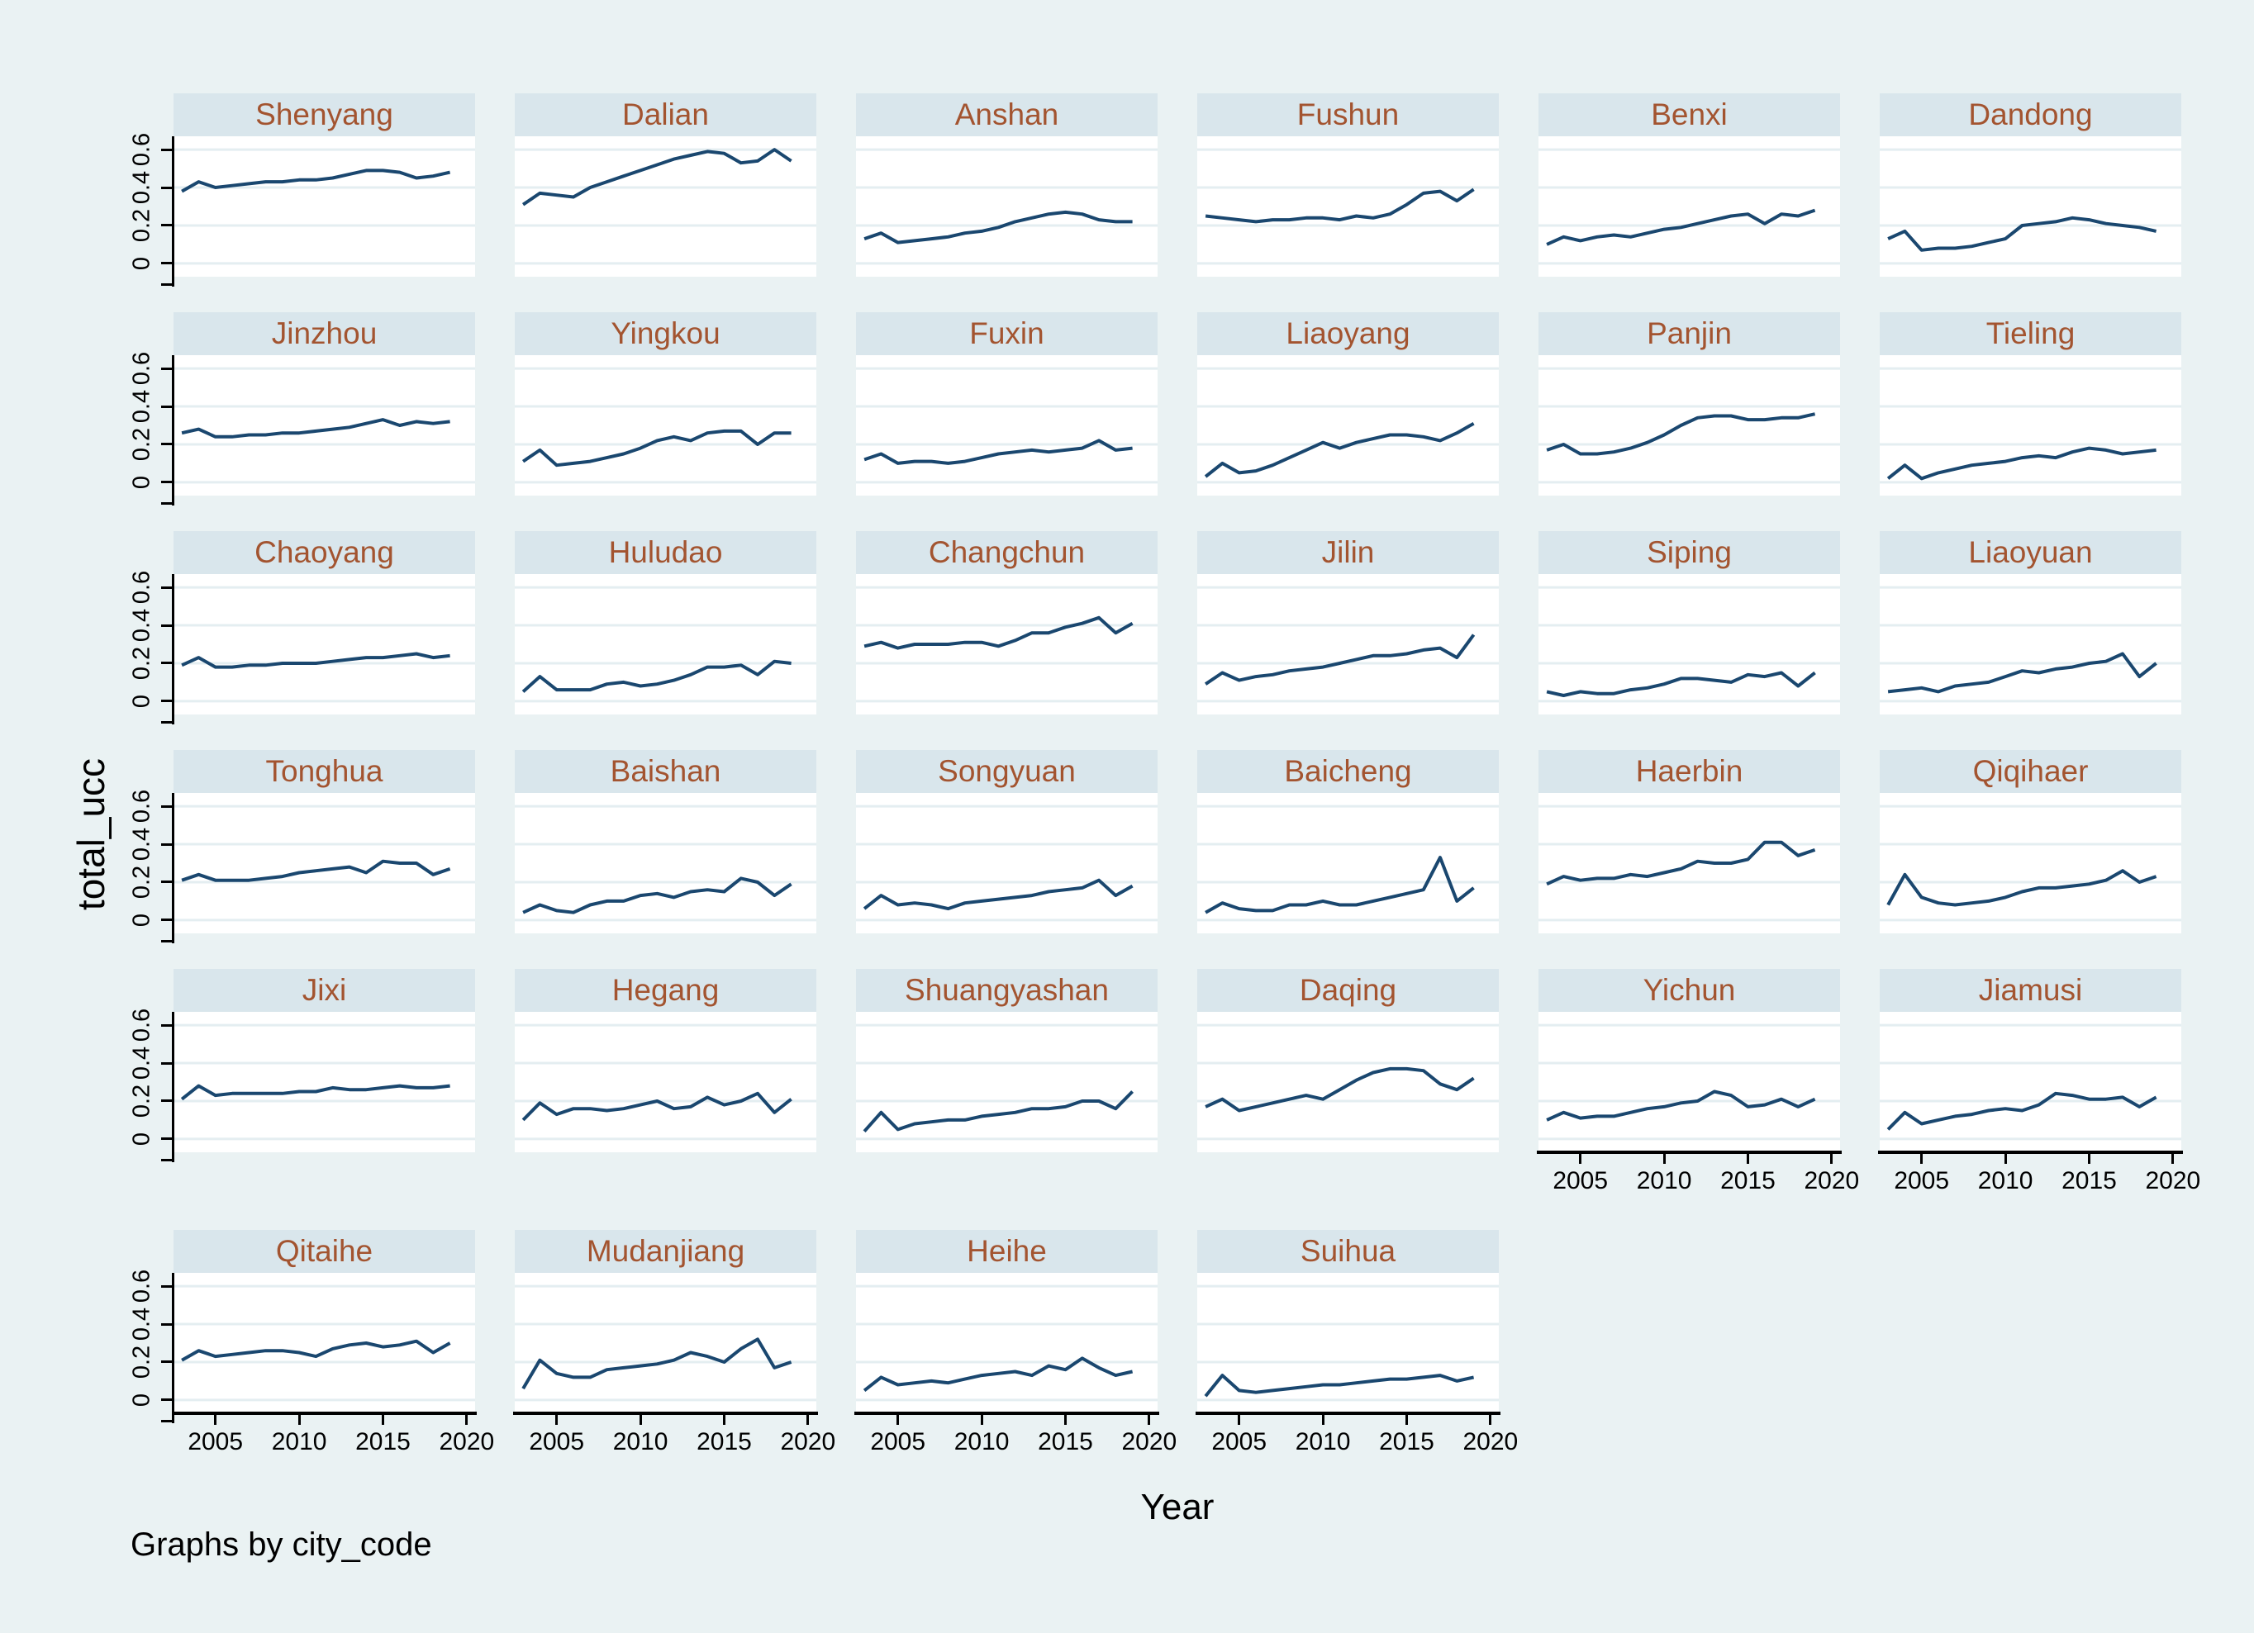  I want to click on panel-shenyang: Shenyang 0 0.2 0.4 0.6, so click(302, 190).